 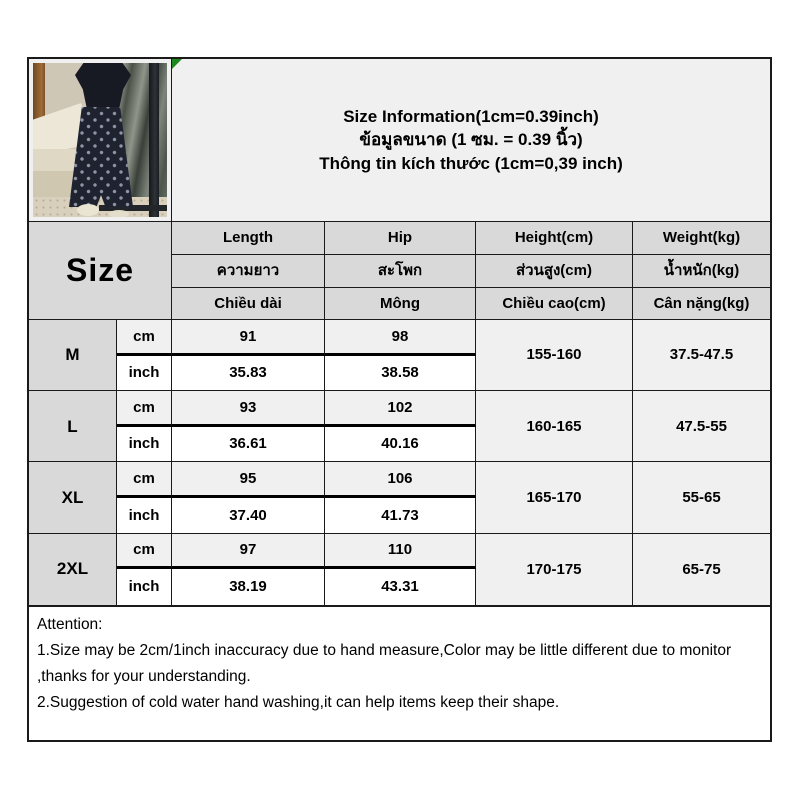 What do you see at coordinates (400, 271) in the screenshot?
I see `header-hip-th: สะโพก` at bounding box center [400, 271].